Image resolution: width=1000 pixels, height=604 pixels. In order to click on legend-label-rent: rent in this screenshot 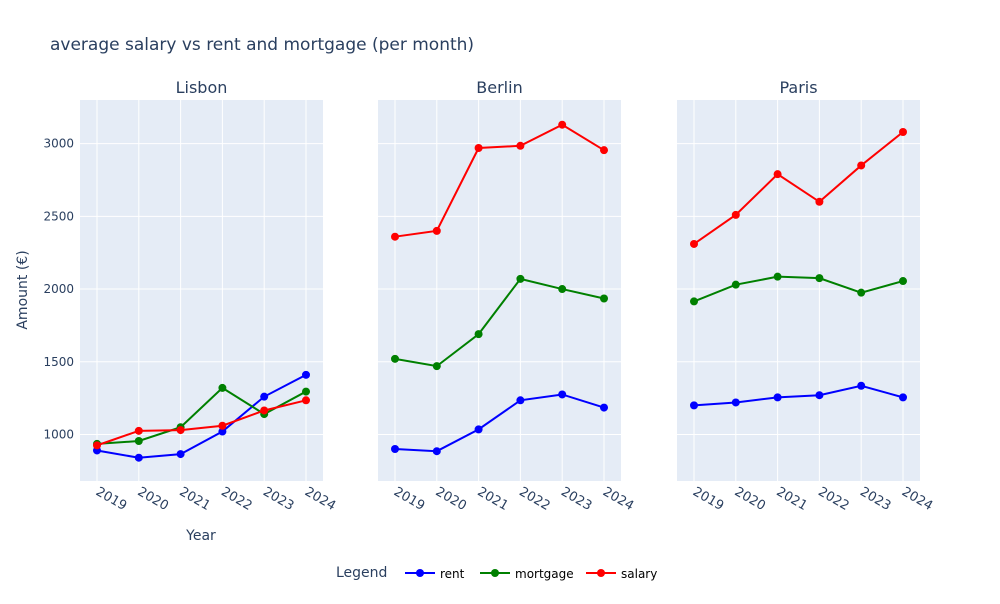, I will do `click(452, 574)`.